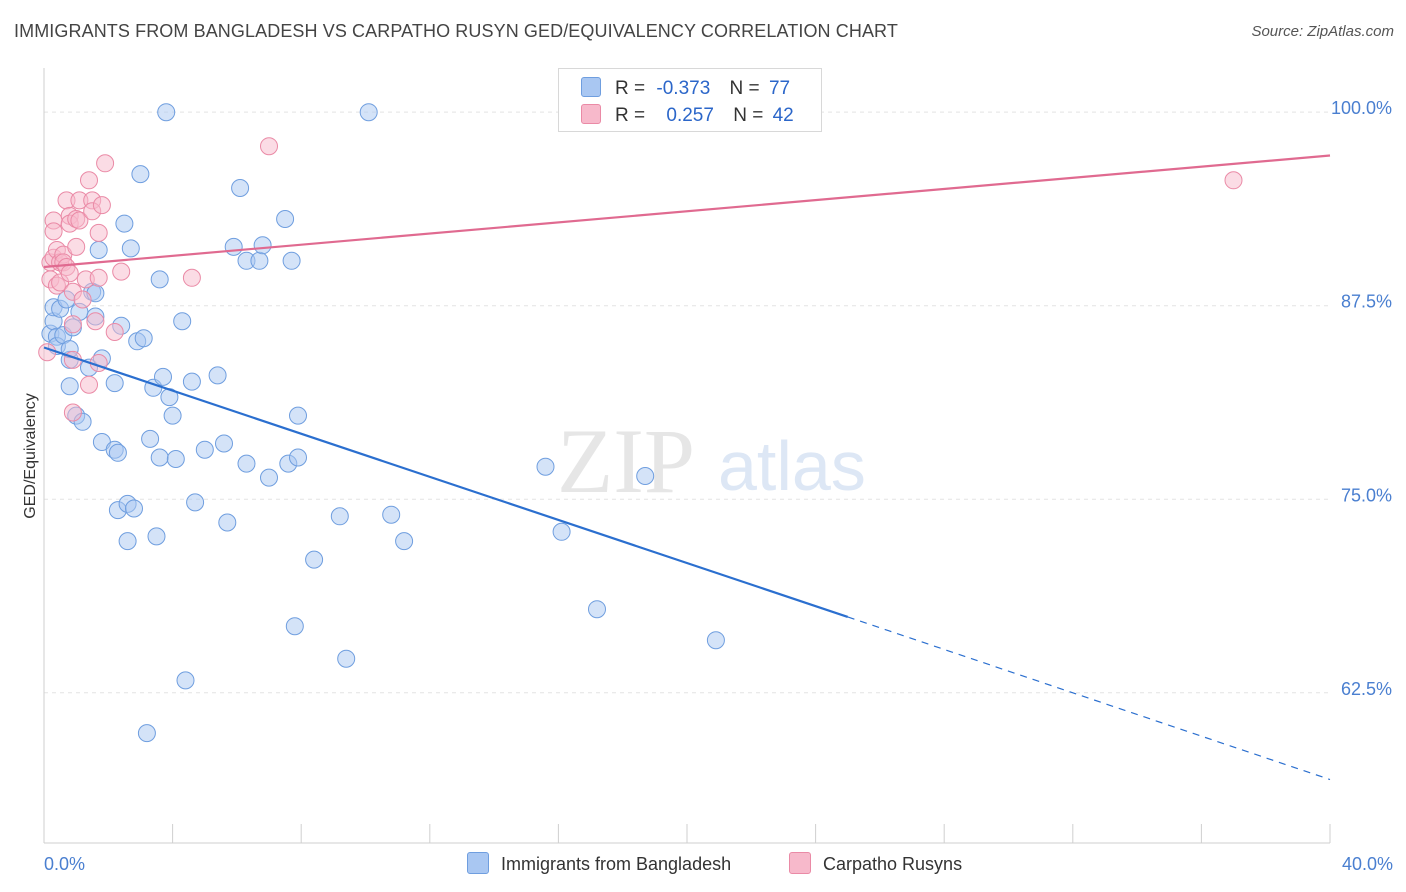 Image resolution: width=1406 pixels, height=892 pixels. Describe the element at coordinates (1367, 864) in the screenshot. I see `x-tick-label-max: 40.0%` at that location.